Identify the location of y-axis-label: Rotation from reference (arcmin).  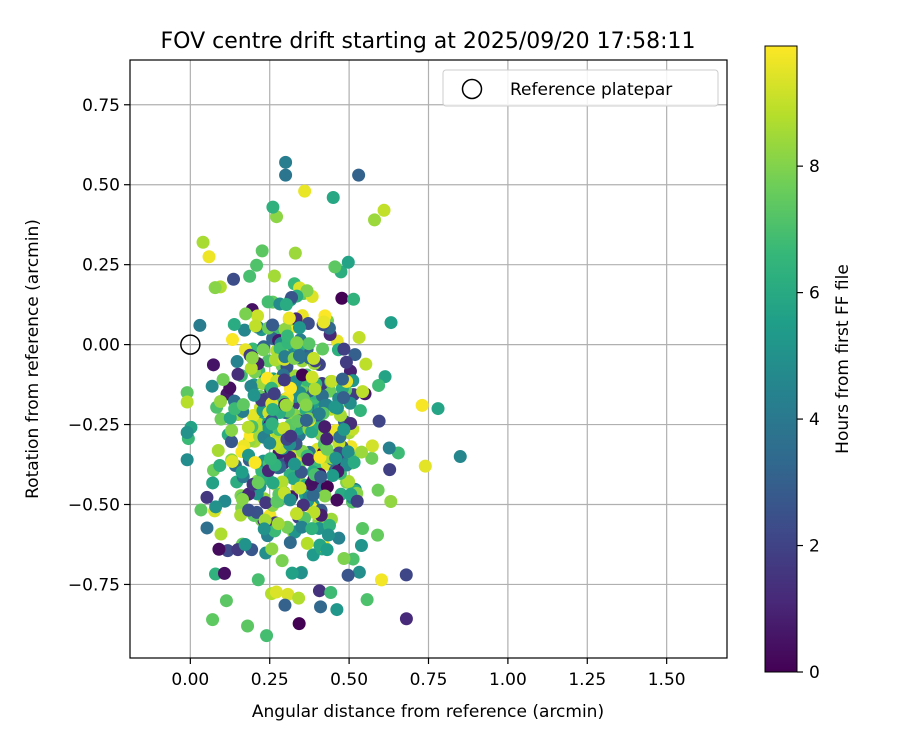
(33, 359).